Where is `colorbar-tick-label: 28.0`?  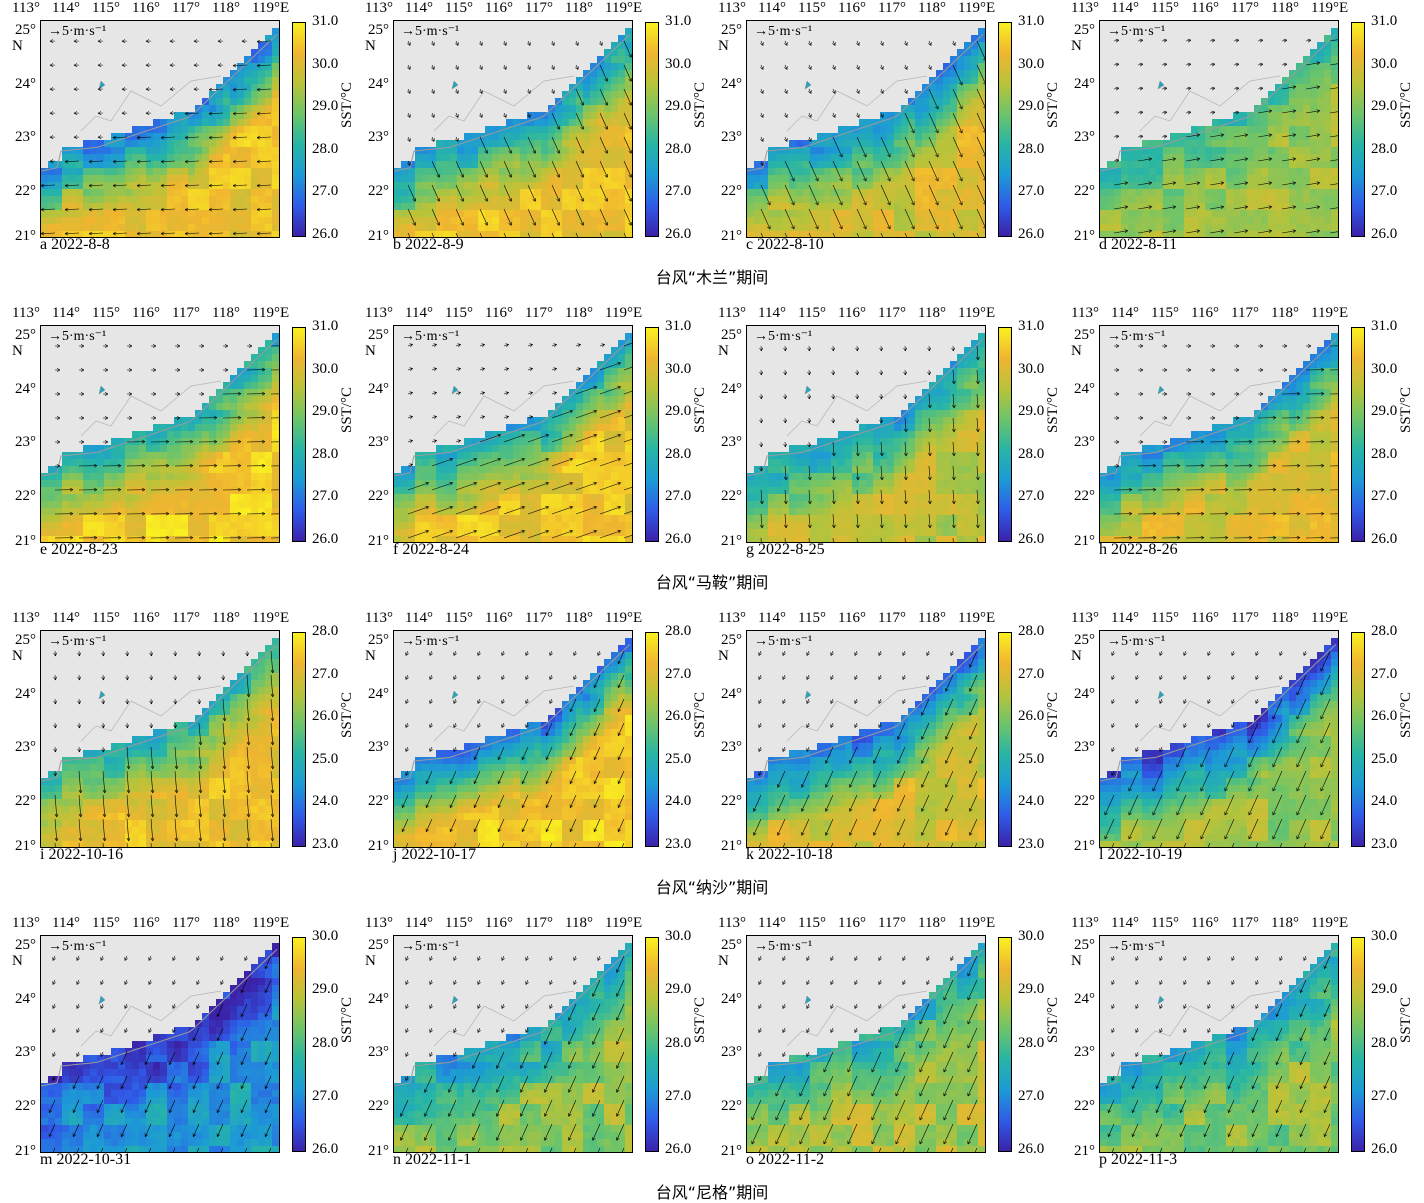 colorbar-tick-label: 28.0 is located at coordinates (678, 453).